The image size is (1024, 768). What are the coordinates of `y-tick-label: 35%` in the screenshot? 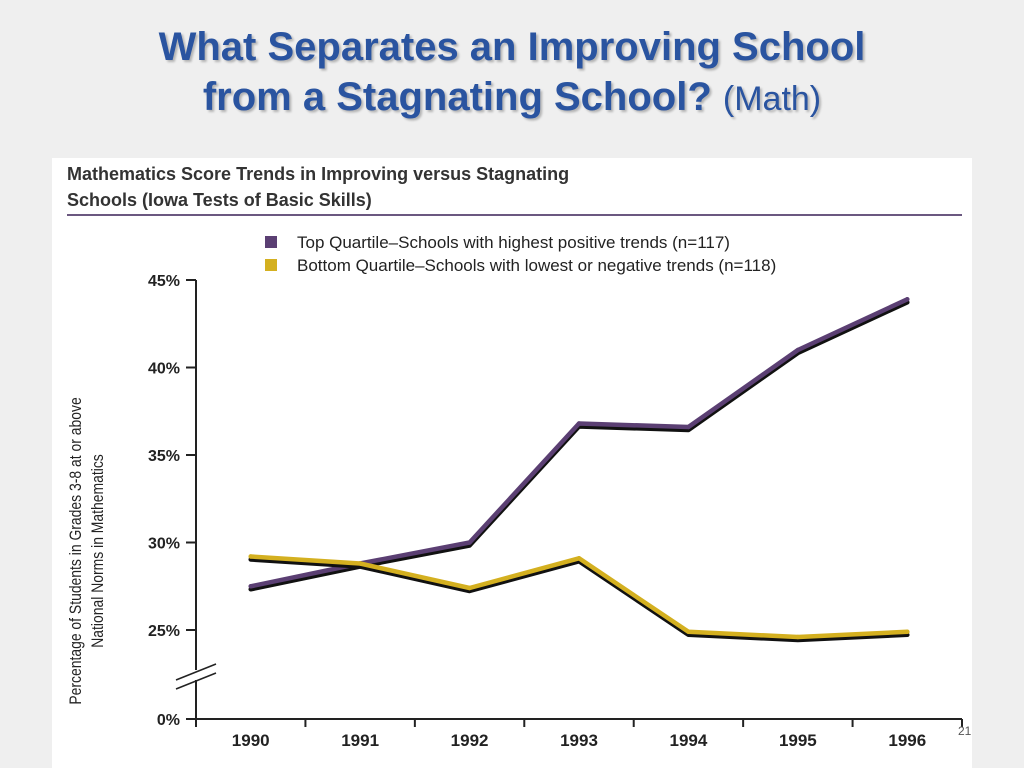 It's located at (164, 456).